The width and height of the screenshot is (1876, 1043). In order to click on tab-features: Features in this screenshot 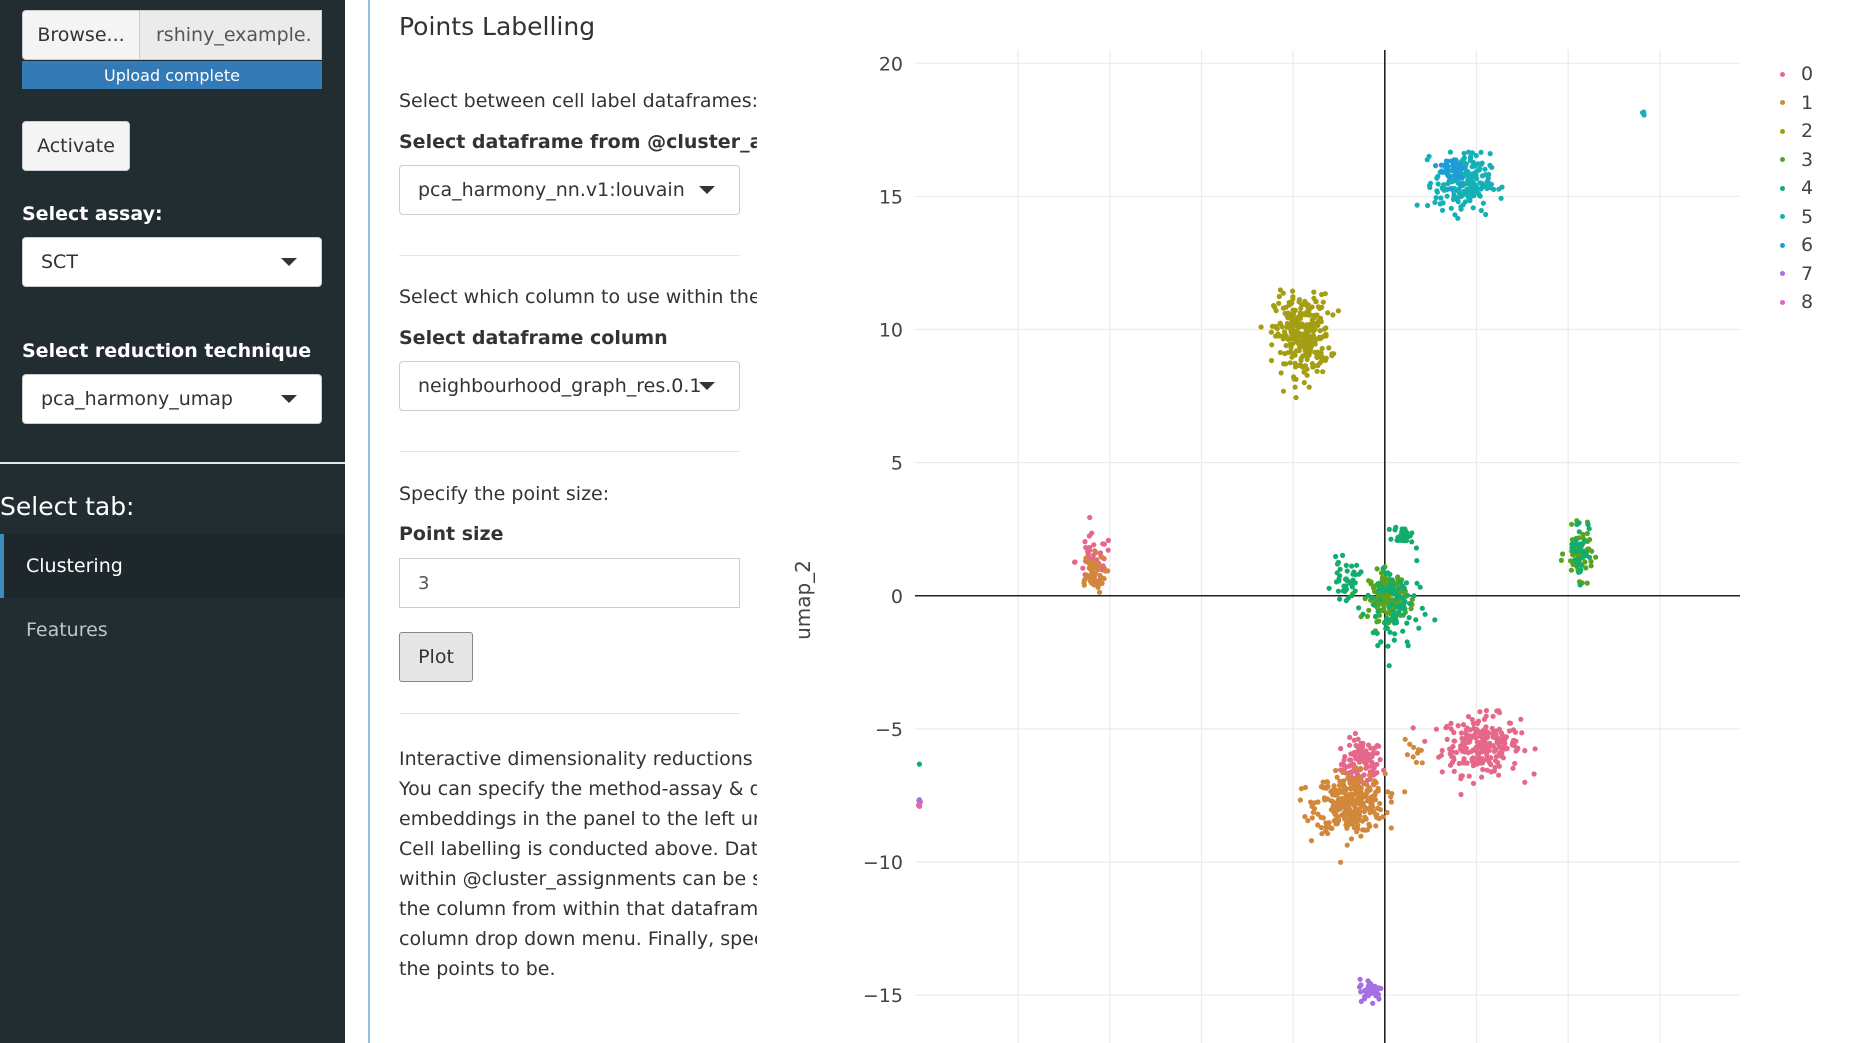, I will do `click(172, 630)`.